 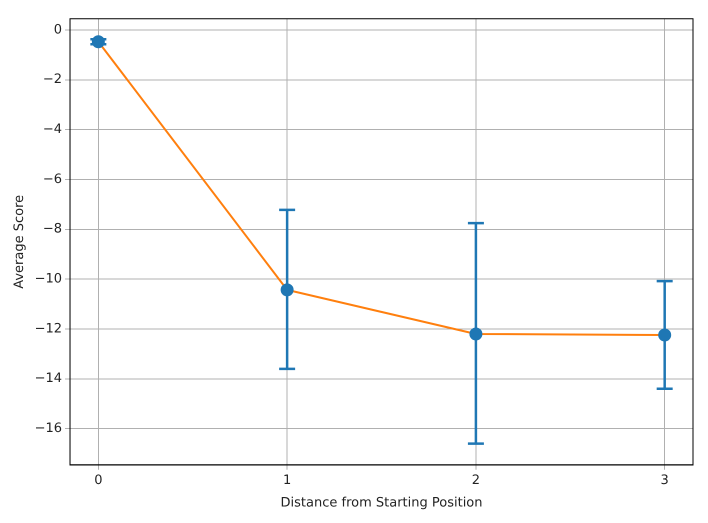 I want to click on y-tick-label: 0, so click(x=58, y=30).